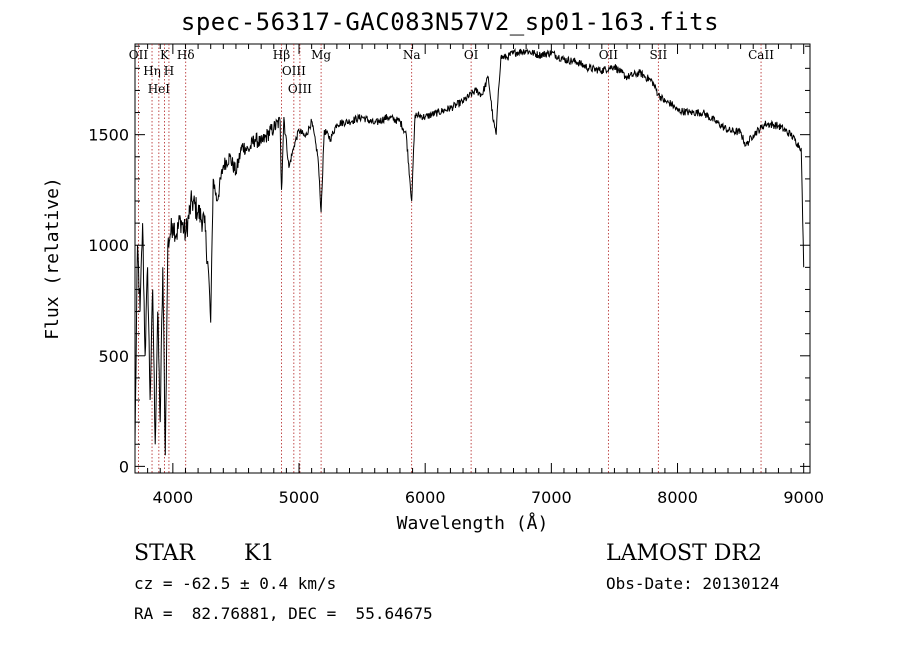 The height and width of the screenshot is (649, 900). What do you see at coordinates (124, 466) in the screenshot?
I see `y-tick-label: 0` at bounding box center [124, 466].